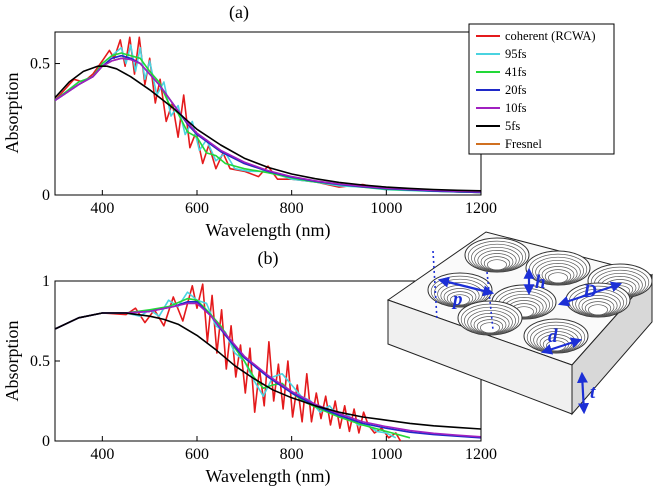  I want to click on plot-a-xtick-label: 1000, so click(386, 208).